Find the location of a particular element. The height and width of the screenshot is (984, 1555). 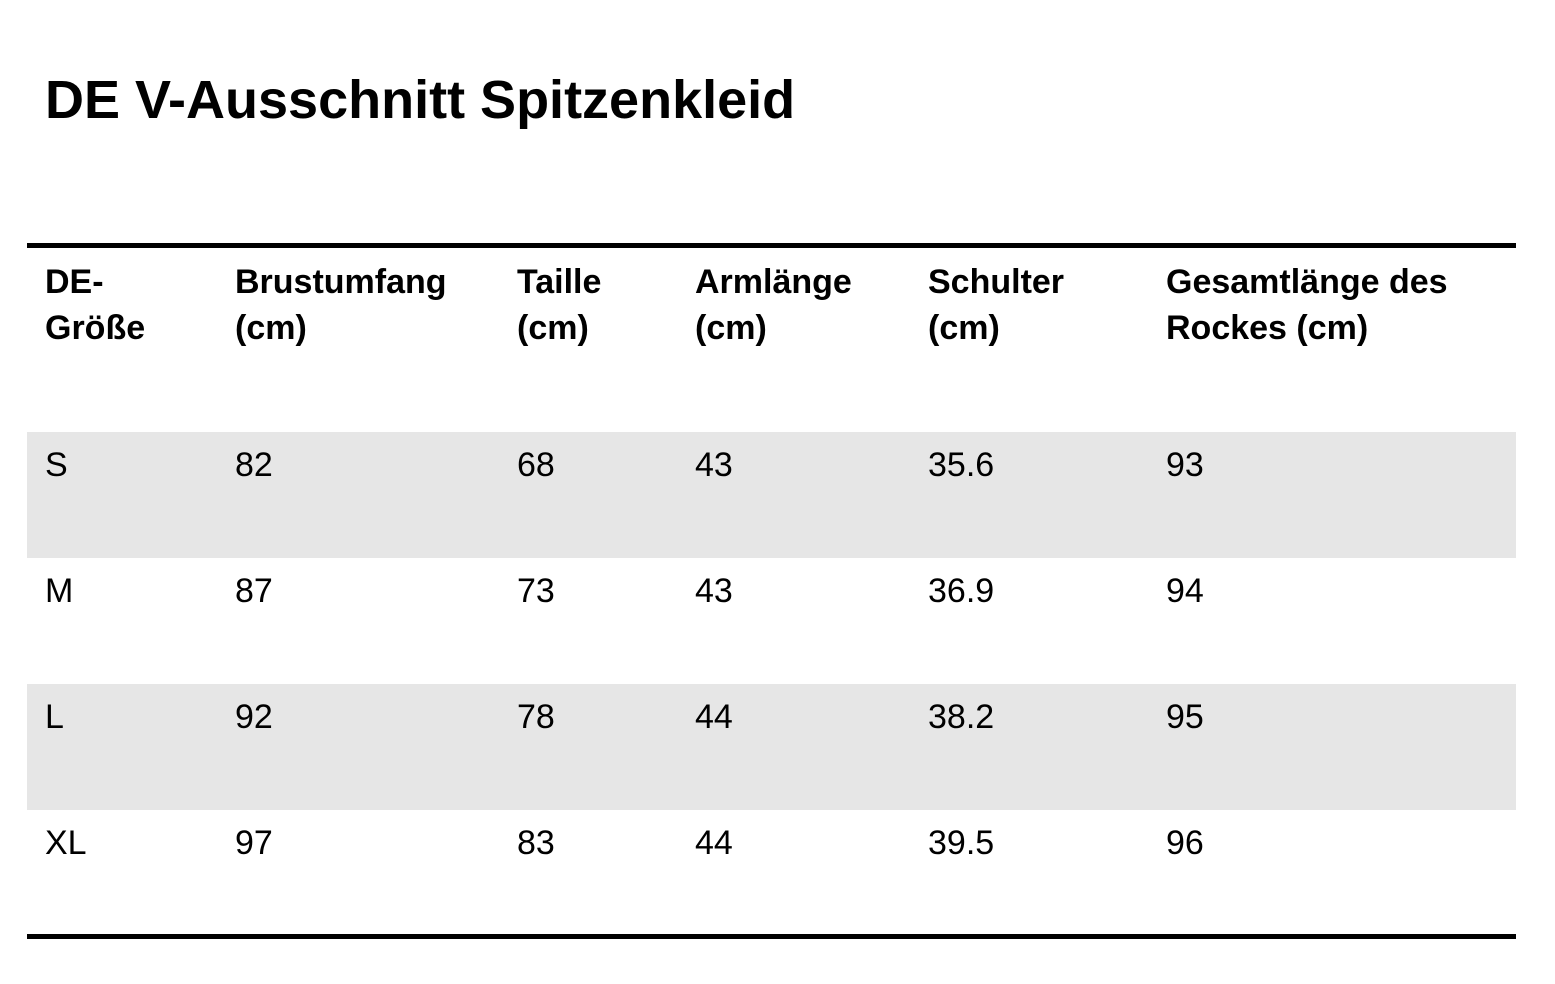

header-bust-line-2: (cm) is located at coordinates (271, 328).